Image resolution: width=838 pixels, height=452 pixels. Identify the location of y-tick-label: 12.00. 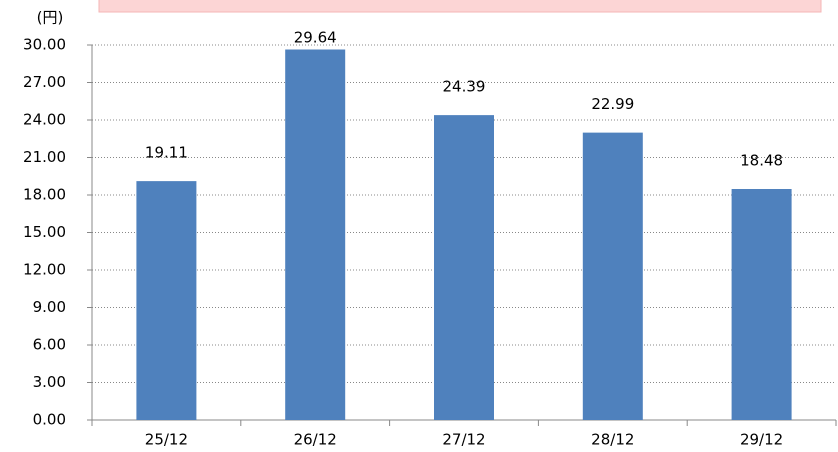
(44, 270).